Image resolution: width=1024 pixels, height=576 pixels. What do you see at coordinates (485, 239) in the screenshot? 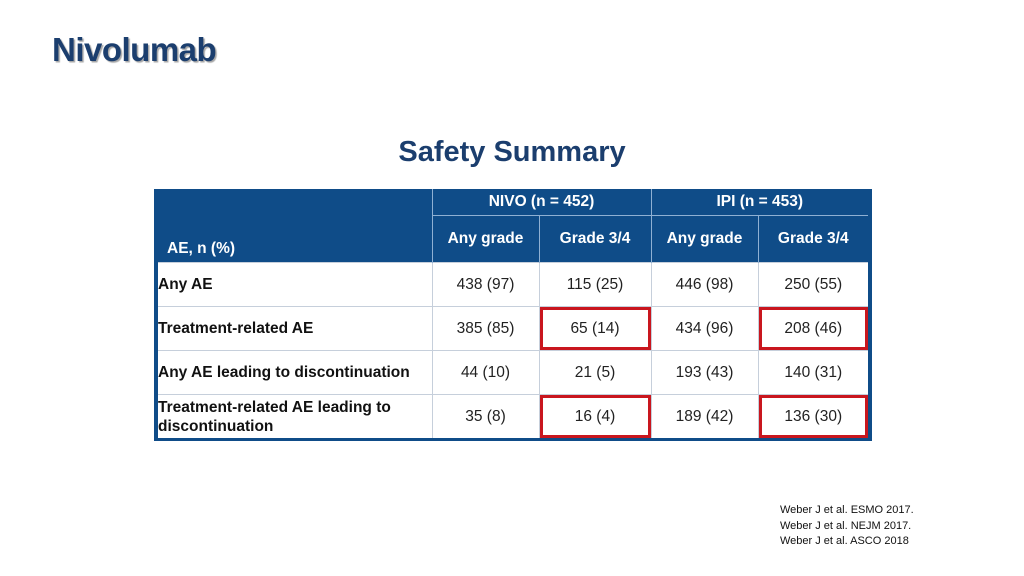
I see `subheader-nivo-any-grade: Any grade` at bounding box center [485, 239].